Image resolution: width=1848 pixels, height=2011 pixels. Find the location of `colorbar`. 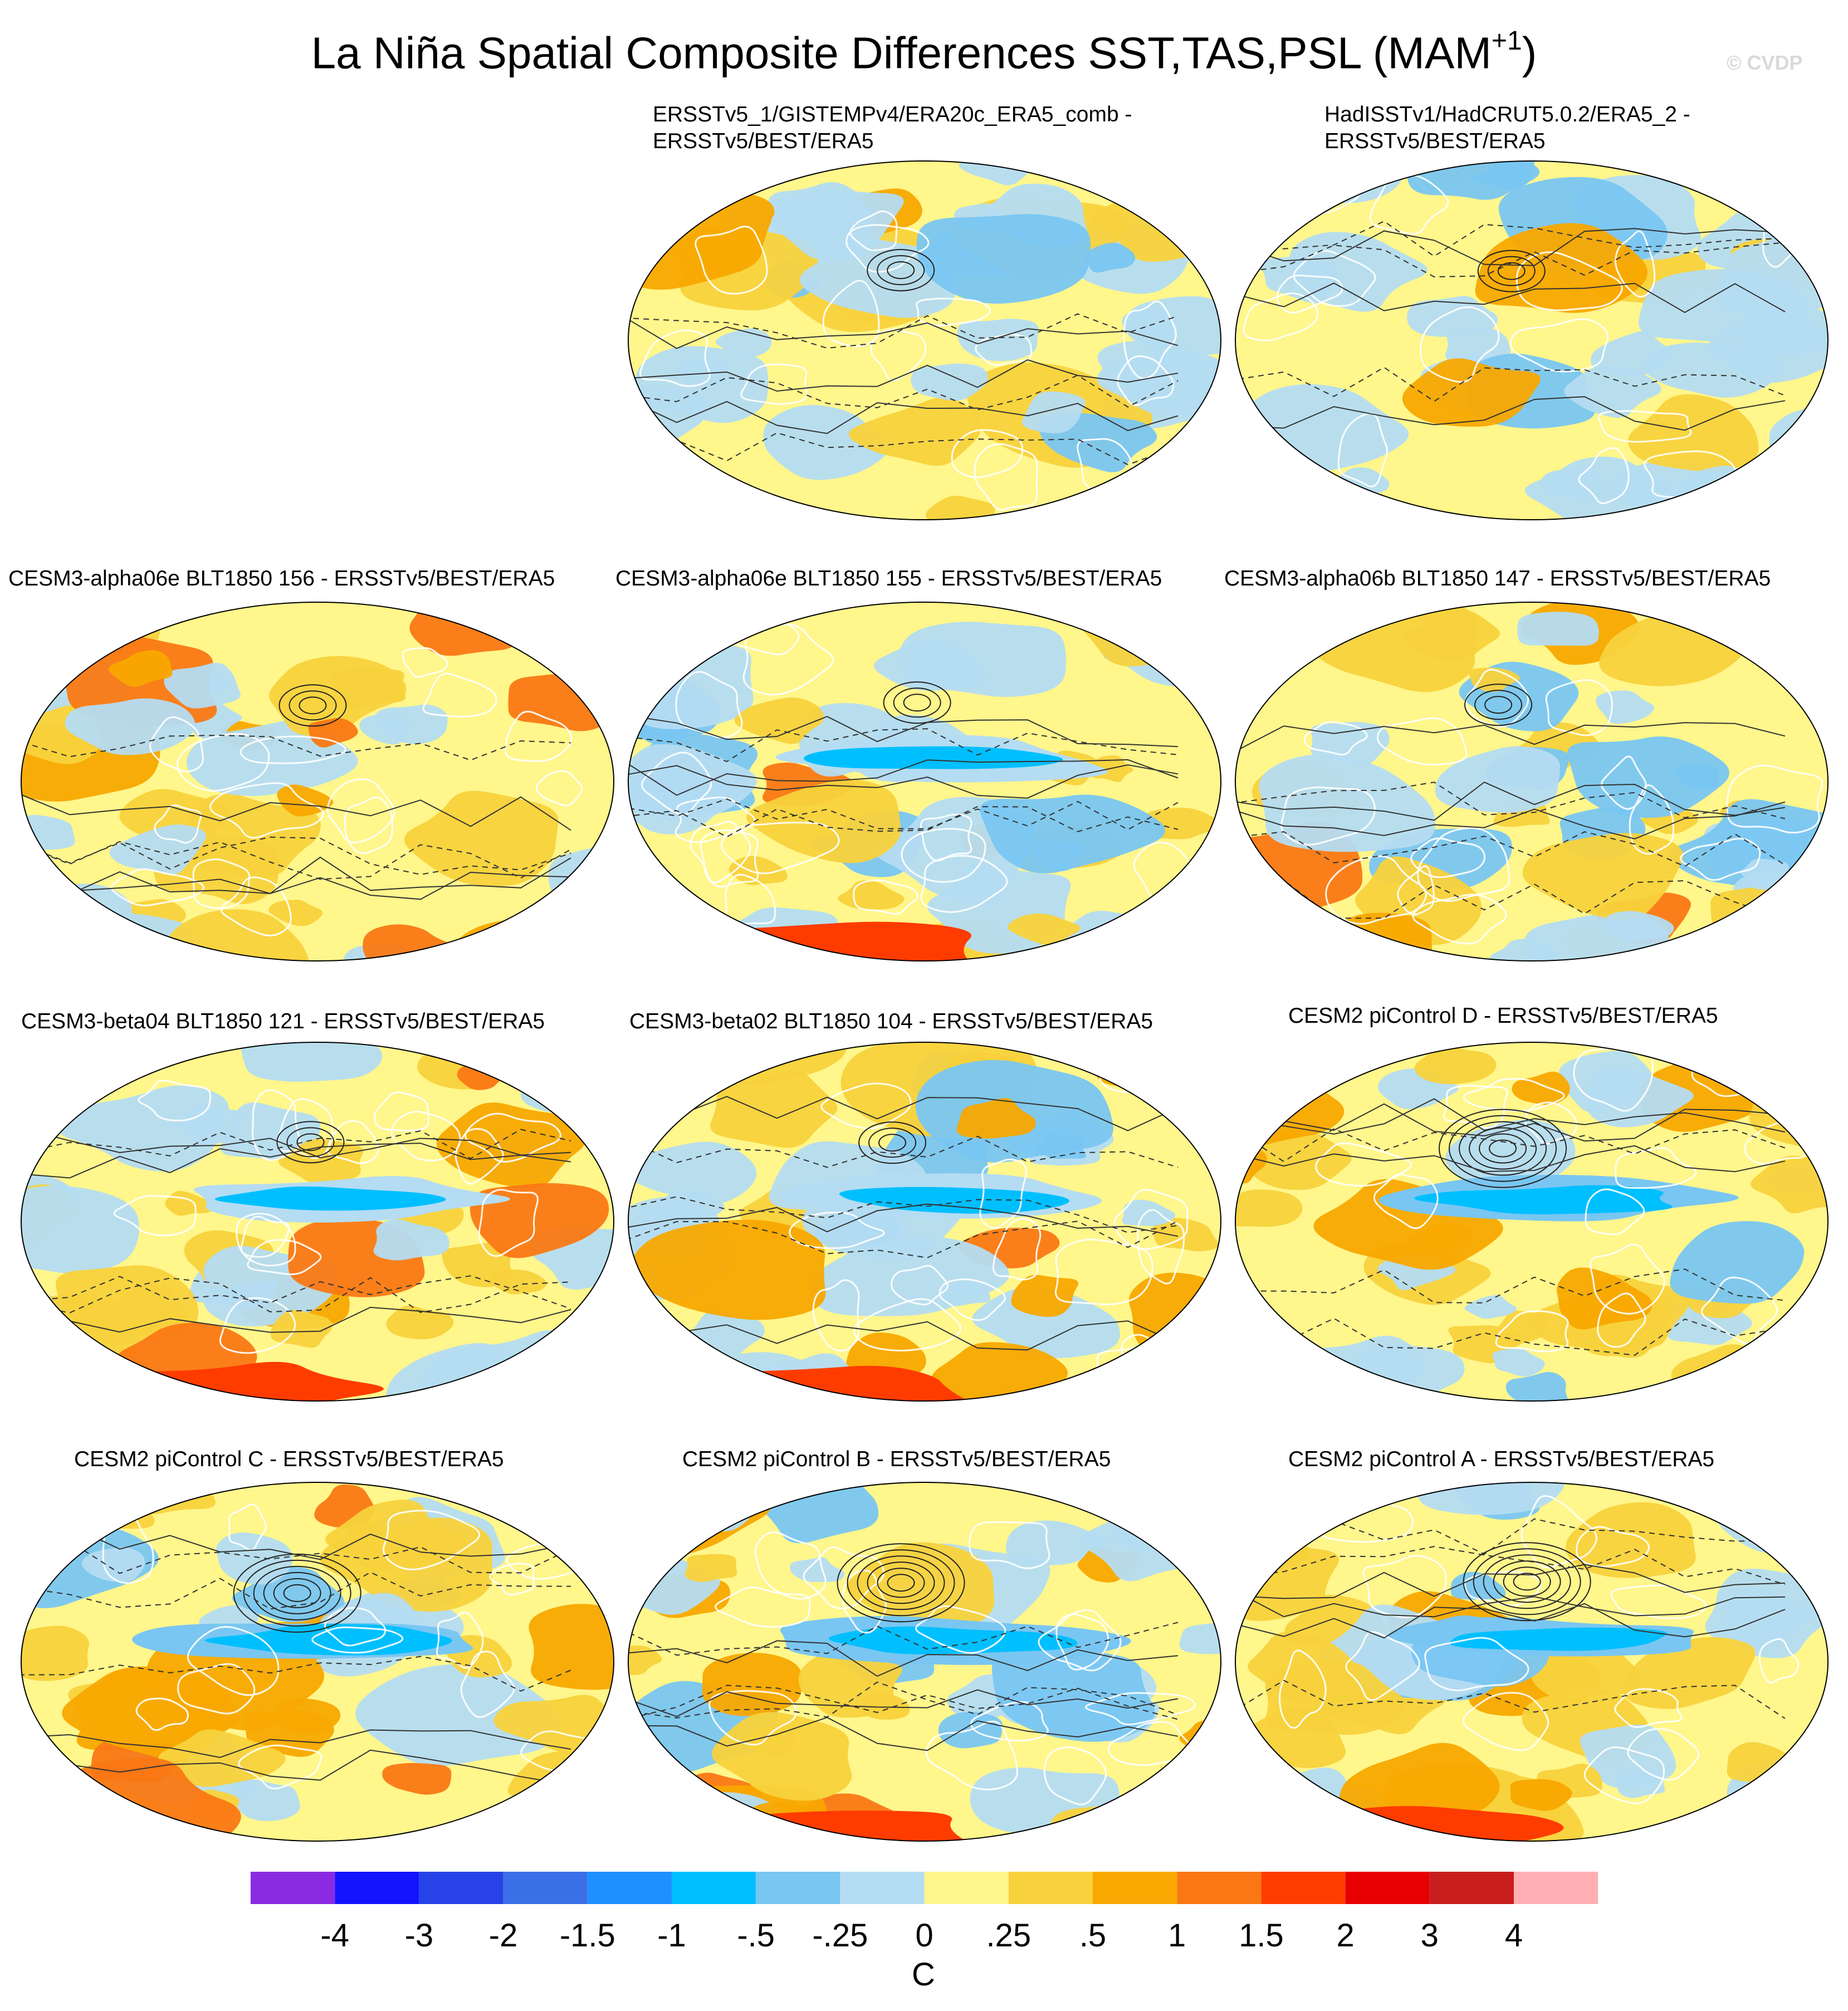

colorbar is located at coordinates (924, 1888).